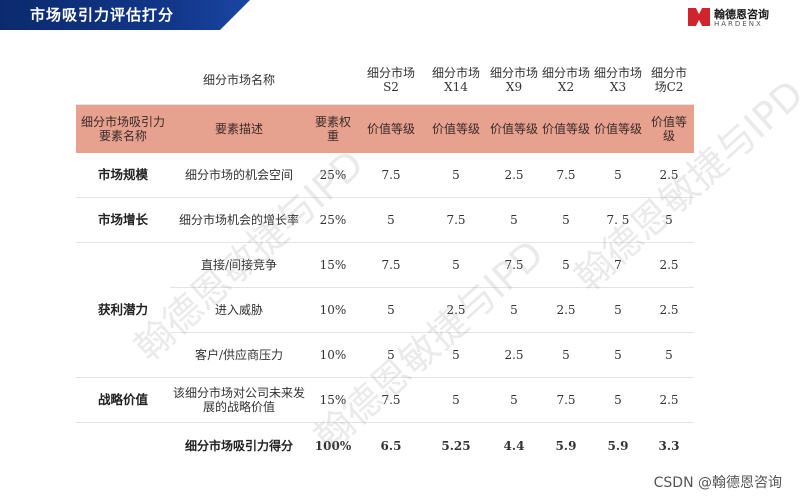 The image size is (800, 500). What do you see at coordinates (741, 14) in the screenshot?
I see `logo-chinese-text: 翰德恩咨询` at bounding box center [741, 14].